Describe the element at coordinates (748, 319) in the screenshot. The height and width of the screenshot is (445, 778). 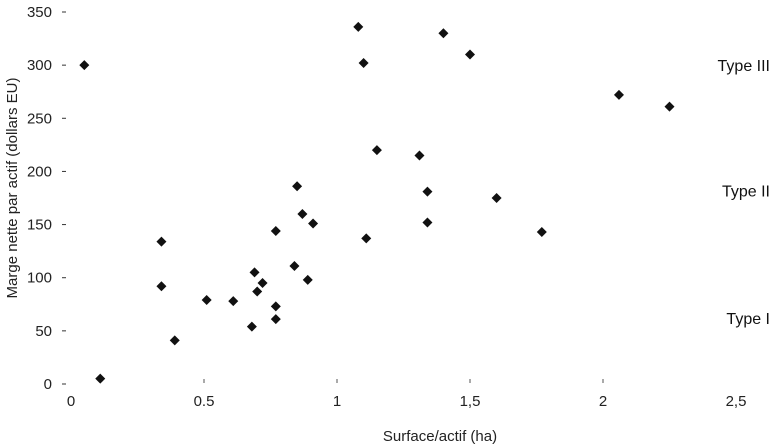
I see `type-annotation: Type I` at that location.